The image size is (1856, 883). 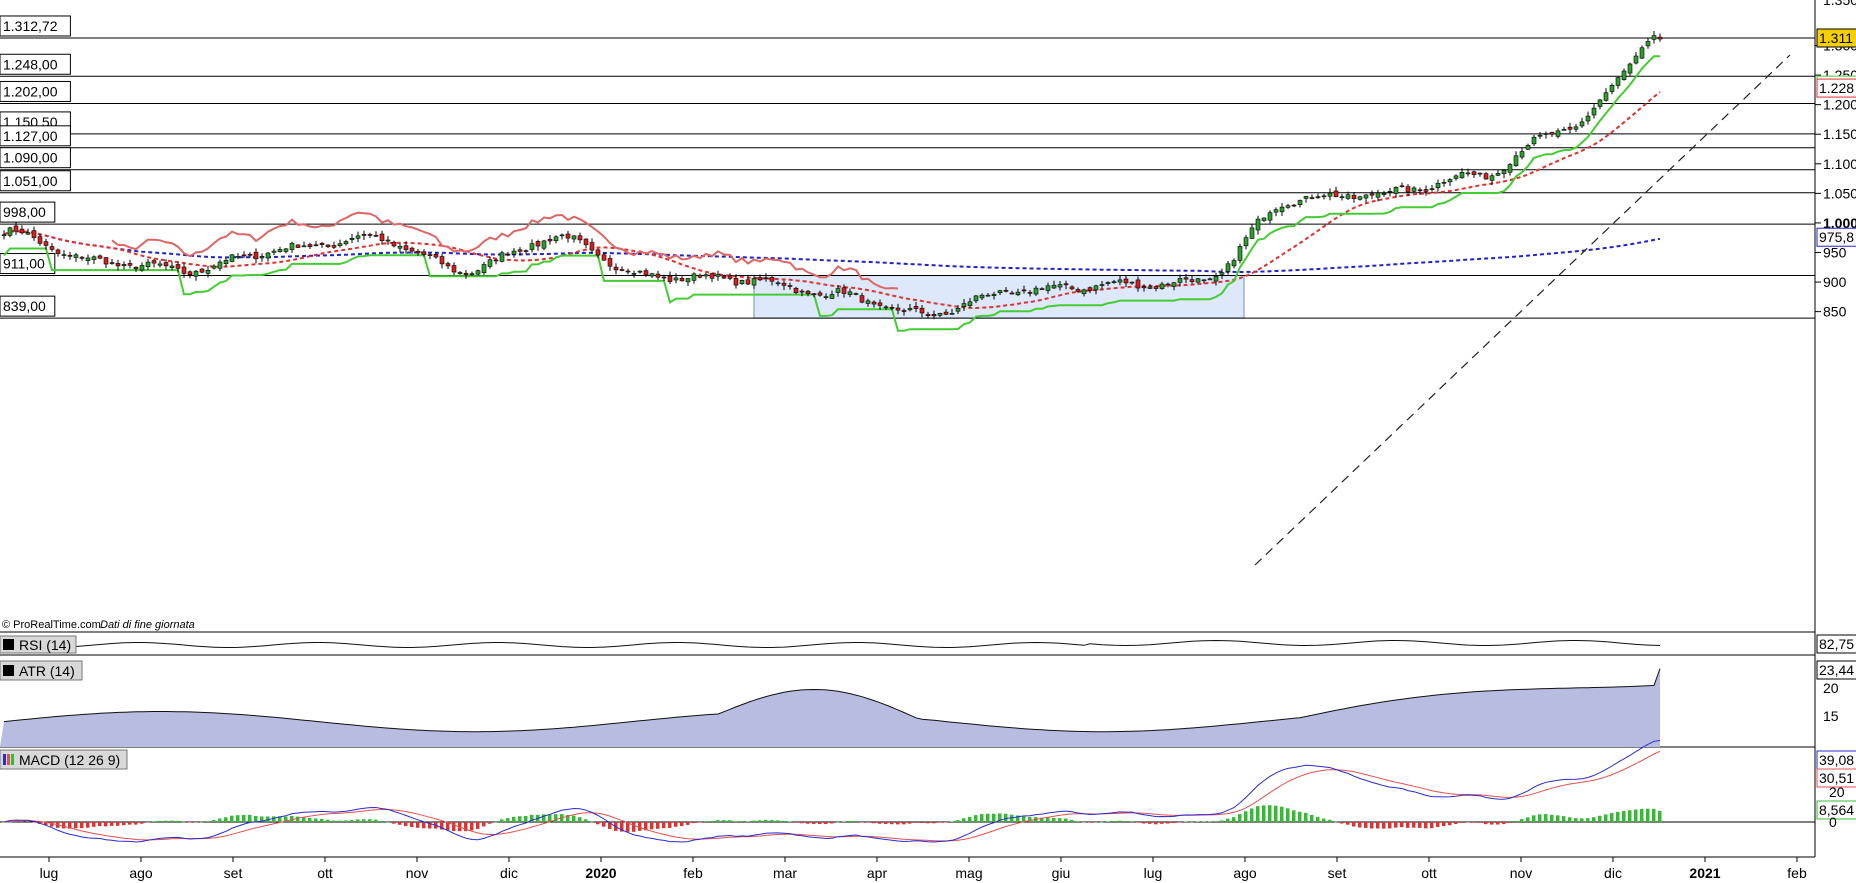 What do you see at coordinates (30, 158) in the screenshot?
I see `level-label: 1.090,00` at bounding box center [30, 158].